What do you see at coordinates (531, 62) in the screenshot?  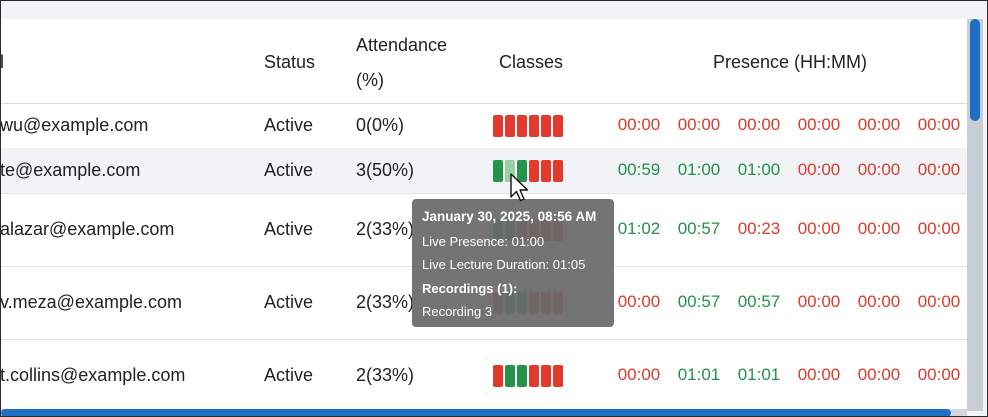 I see `header-classes: Classes` at bounding box center [531, 62].